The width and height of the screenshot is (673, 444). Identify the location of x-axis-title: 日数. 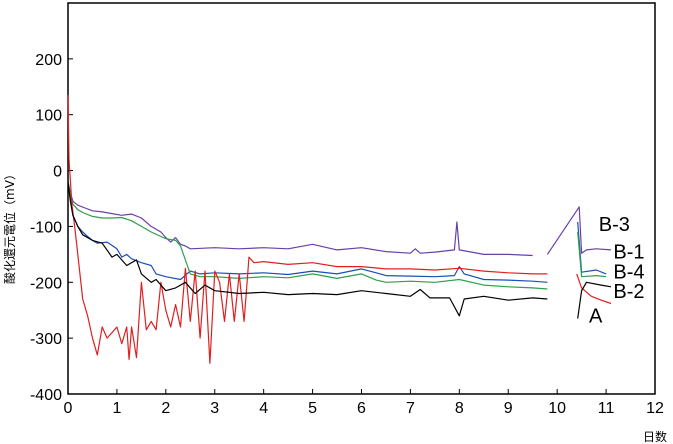
(655, 436).